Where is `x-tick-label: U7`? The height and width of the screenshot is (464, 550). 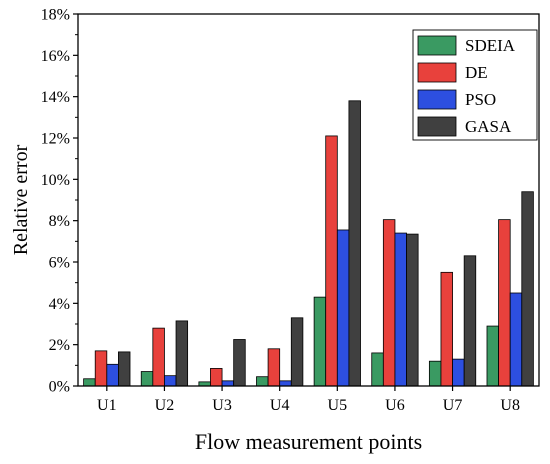
x-tick-label: U7 is located at coordinates (453, 405).